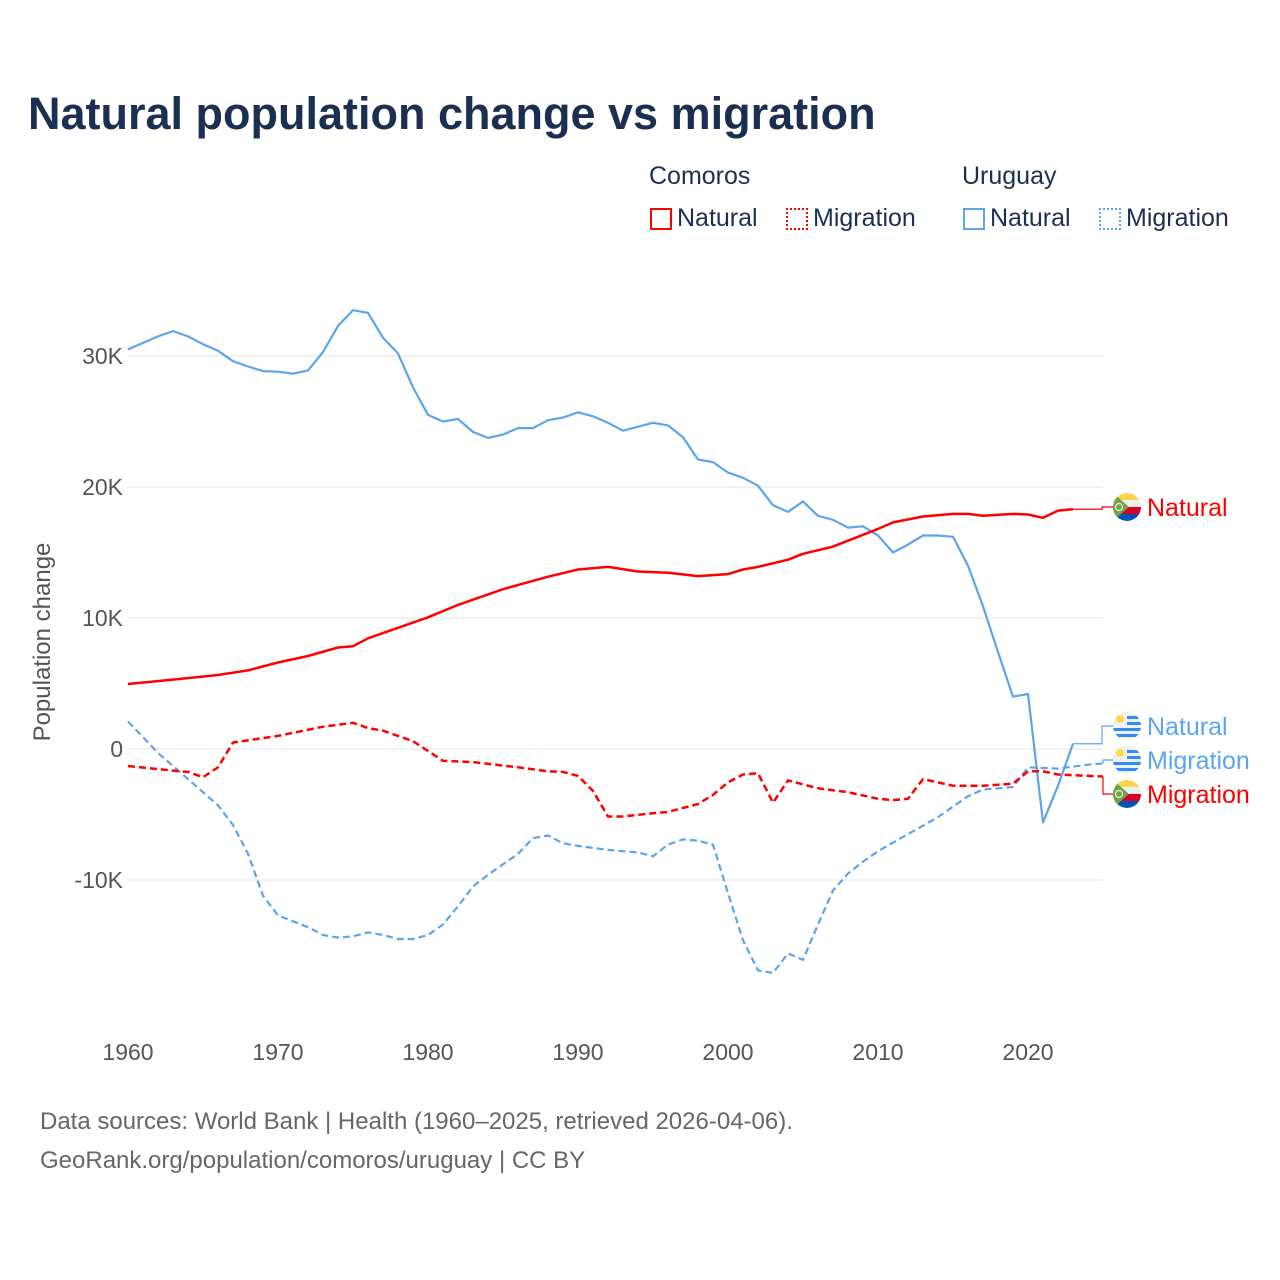  Describe the element at coordinates (661, 218) in the screenshot. I see `legend-swatch-solid-red` at that location.